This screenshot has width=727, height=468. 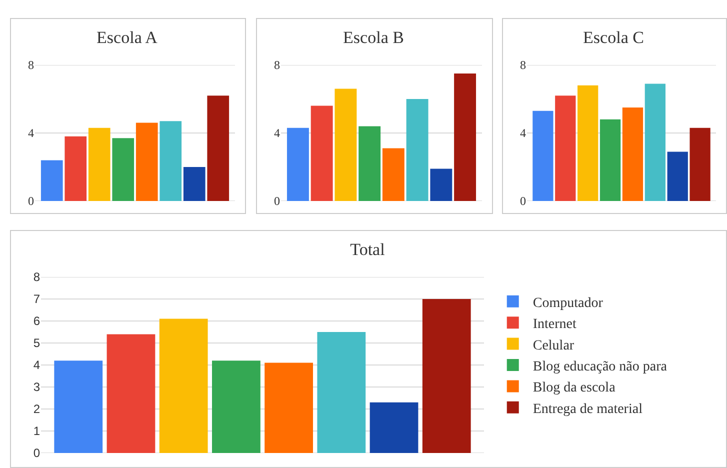 I want to click on chart-title: Escola A, so click(x=127, y=37).